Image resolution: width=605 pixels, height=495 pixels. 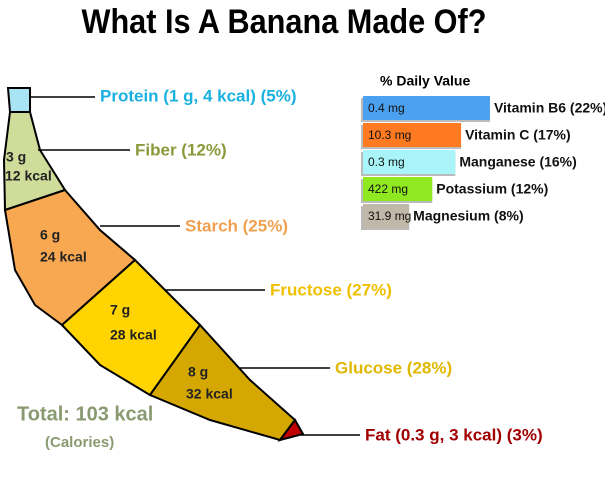 What do you see at coordinates (198, 95) in the screenshot?
I see `segment-label: Protein (1 g, 4 kcal) (5%)` at bounding box center [198, 95].